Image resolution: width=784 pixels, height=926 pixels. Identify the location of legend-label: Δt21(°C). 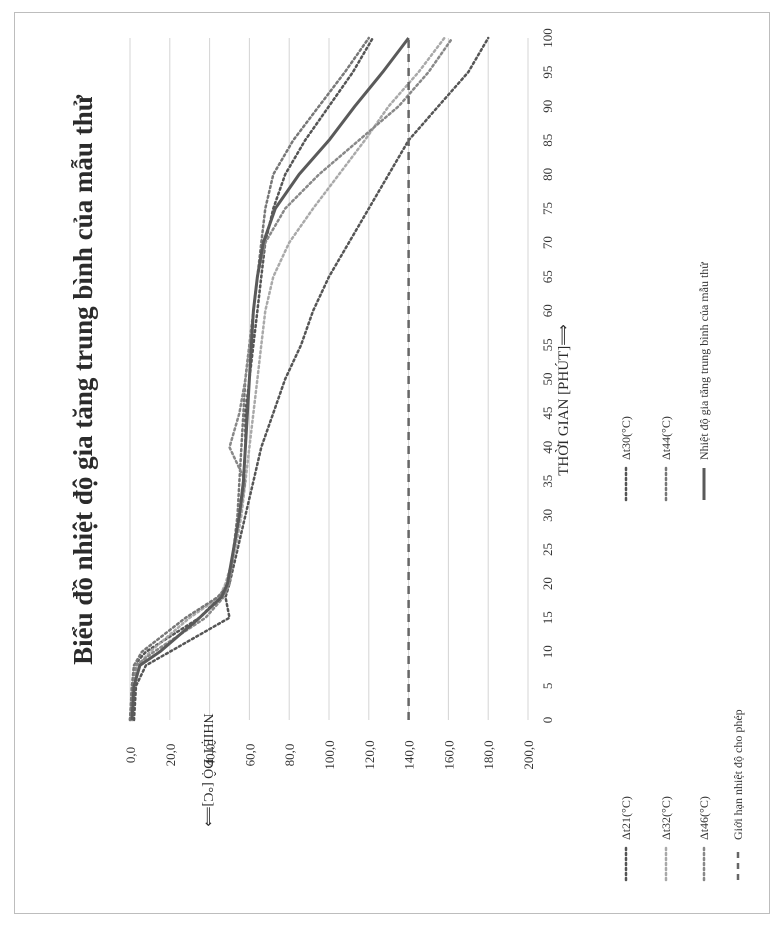
(626, 818).